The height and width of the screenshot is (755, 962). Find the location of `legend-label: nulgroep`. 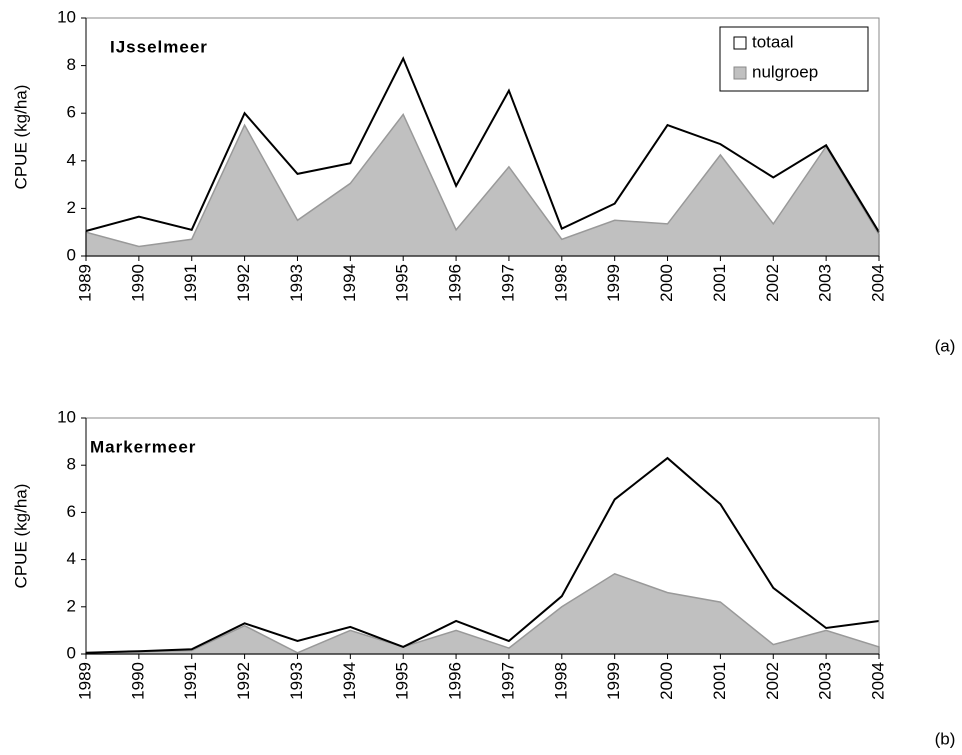

legend-label: nulgroep is located at coordinates (785, 71).